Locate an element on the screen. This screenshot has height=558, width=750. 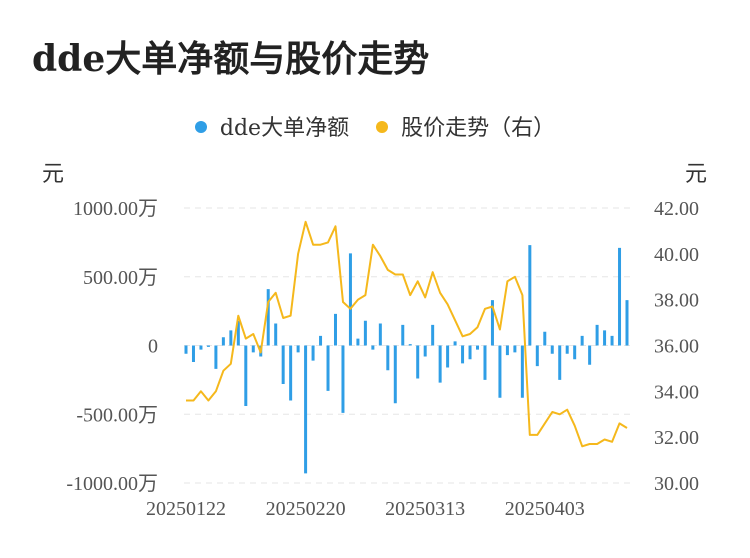
legend: dde大单净额 股价走势（右） is located at coordinates (375, 126).